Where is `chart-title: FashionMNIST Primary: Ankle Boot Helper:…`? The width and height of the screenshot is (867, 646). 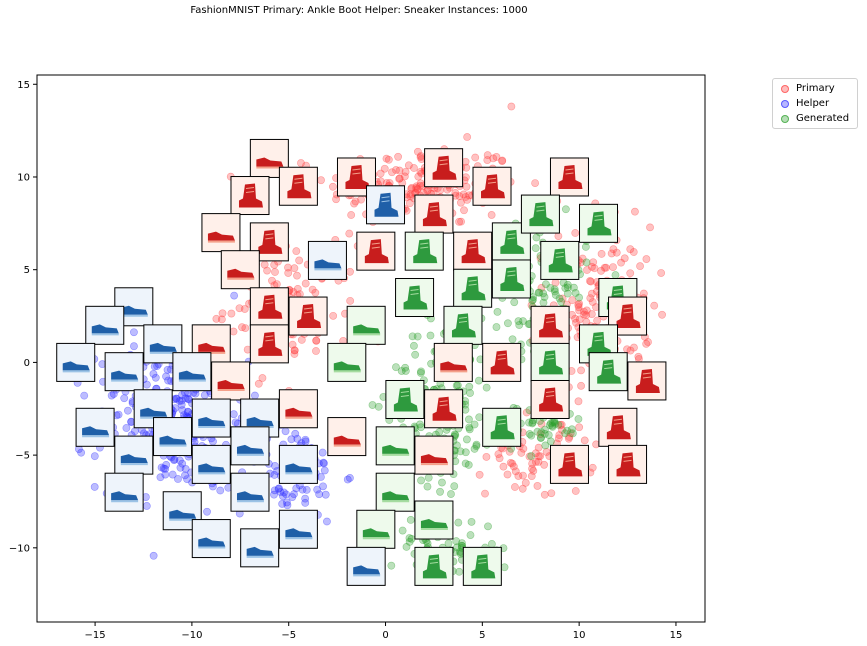 chart-title: FashionMNIST Primary: Ankle Boot Helper:… is located at coordinates (359, 10).